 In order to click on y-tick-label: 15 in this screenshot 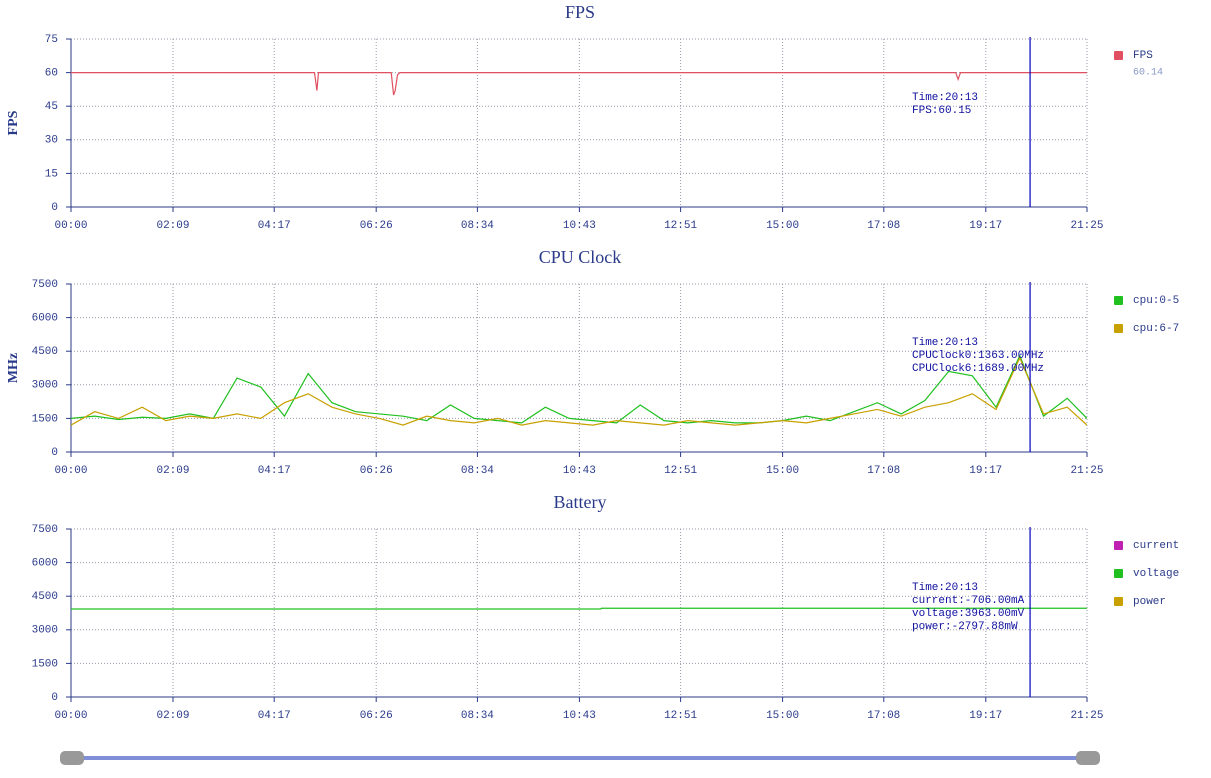, I will do `click(51, 174)`.